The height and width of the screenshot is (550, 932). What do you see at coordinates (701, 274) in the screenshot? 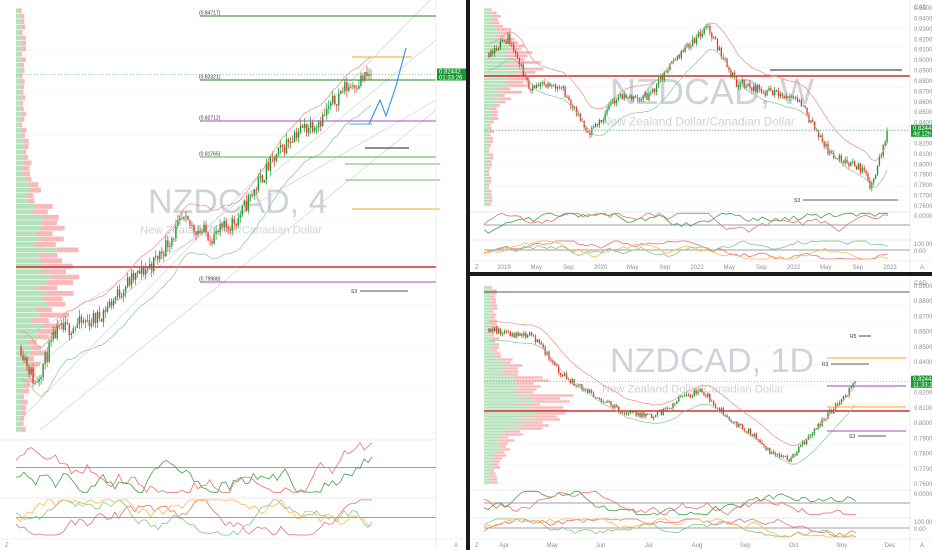
I see `pane-divider-horizontal` at bounding box center [701, 274].